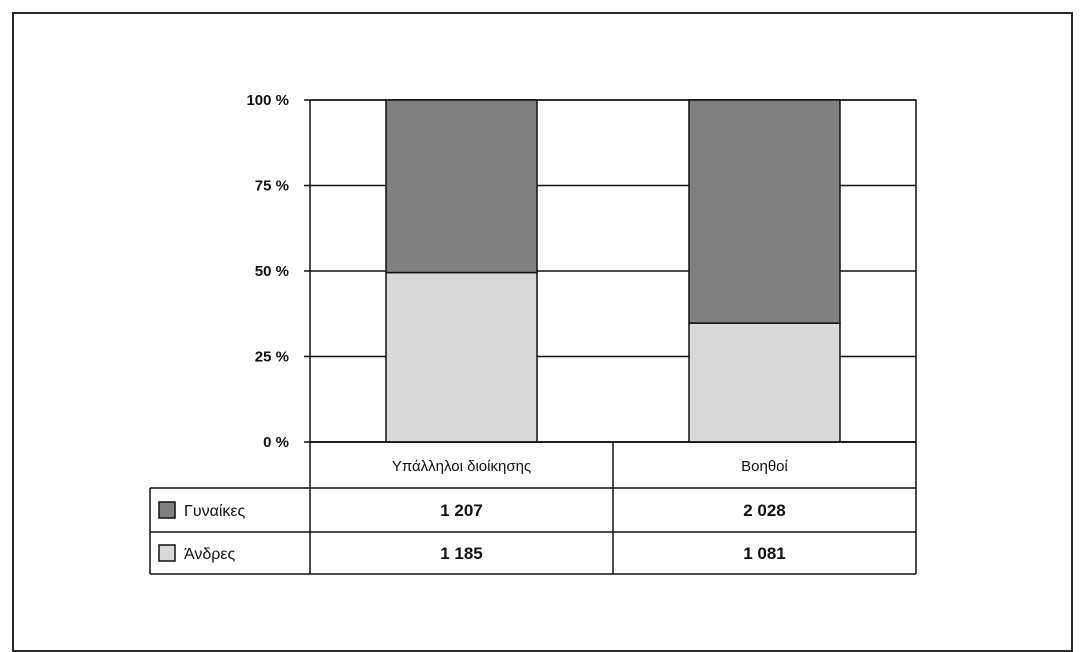 The height and width of the screenshot is (652, 1084). What do you see at coordinates (272, 271) in the screenshot?
I see `y-tick-label: 50 %` at bounding box center [272, 271].